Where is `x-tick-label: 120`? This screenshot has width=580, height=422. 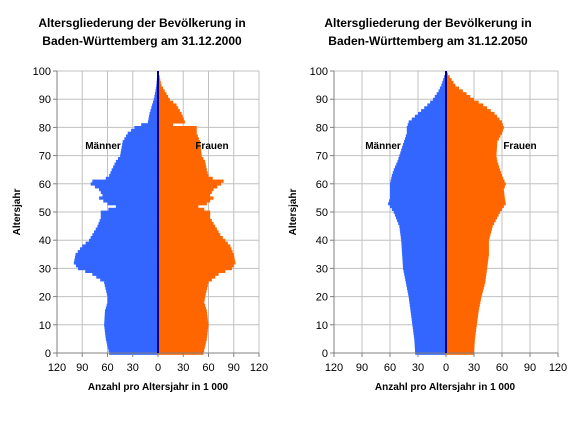 x-tick-label: 120 is located at coordinates (57, 368).